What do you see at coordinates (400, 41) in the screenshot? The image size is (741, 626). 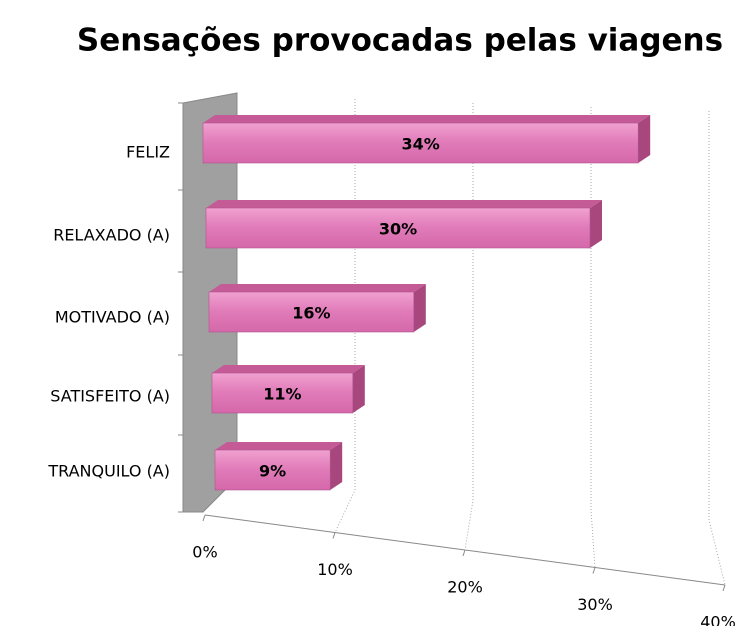 I see `chart-title: Sensações provocadas pelas viagens` at bounding box center [400, 41].